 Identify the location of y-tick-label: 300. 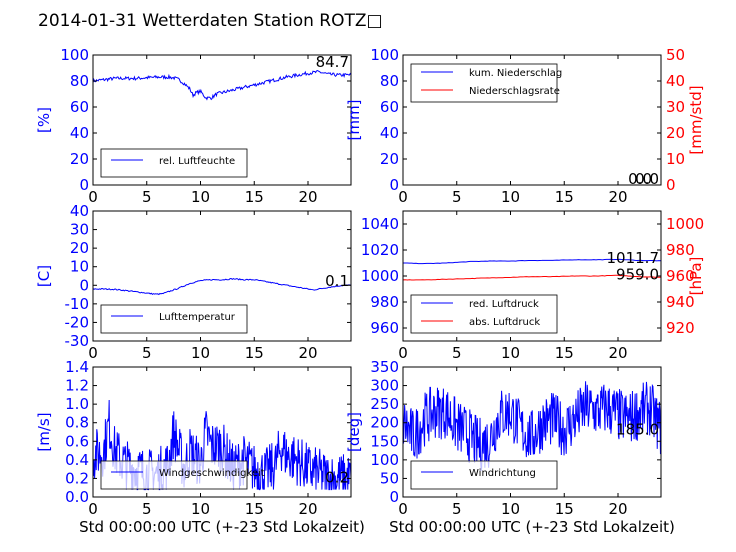
(384, 386).